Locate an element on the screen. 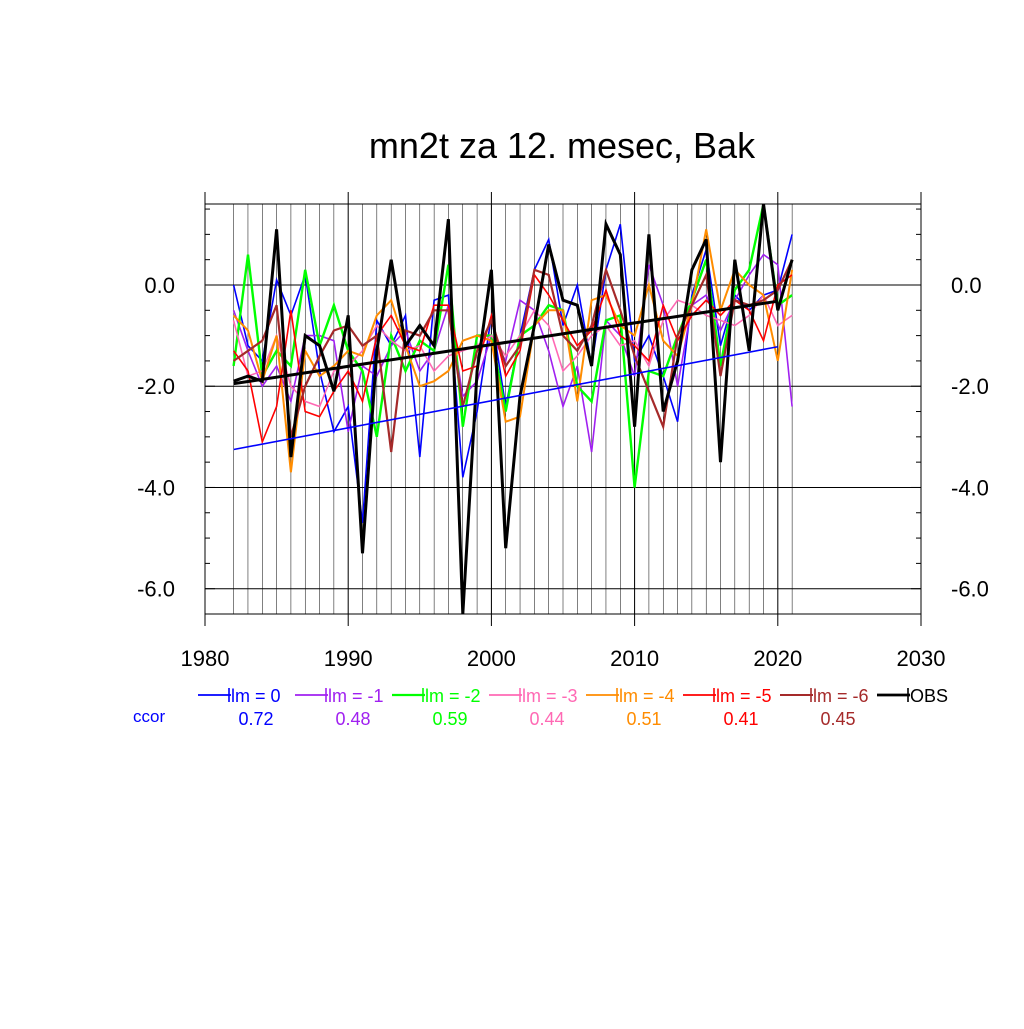  x-tick-label: 2000 is located at coordinates (491, 658).